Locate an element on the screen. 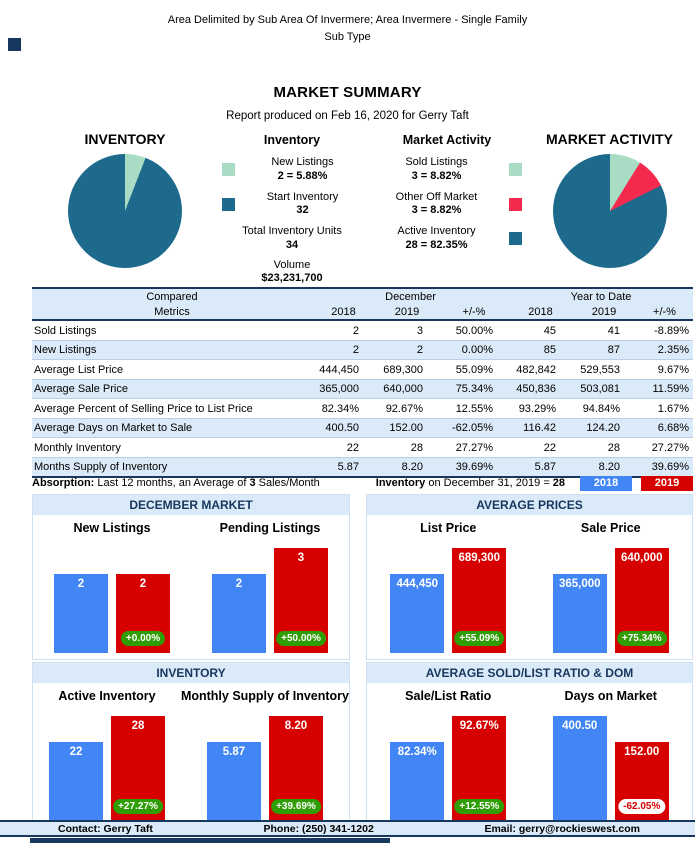 This screenshot has width=695, height=843. legend-item-new-listings: New Listings 2 = 5.88% is located at coordinates (292, 170).